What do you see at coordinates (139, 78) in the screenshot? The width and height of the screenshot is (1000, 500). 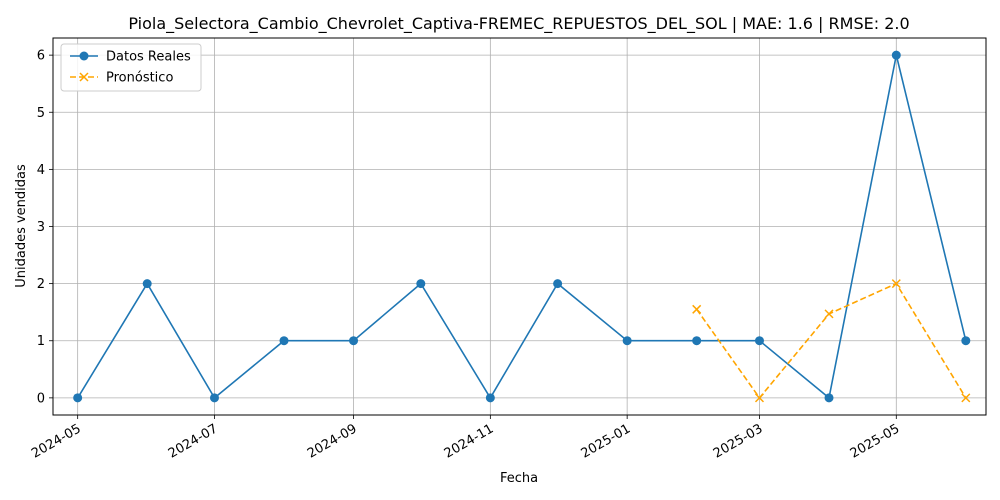 I see `legend-label: Pronóstico` at bounding box center [139, 78].